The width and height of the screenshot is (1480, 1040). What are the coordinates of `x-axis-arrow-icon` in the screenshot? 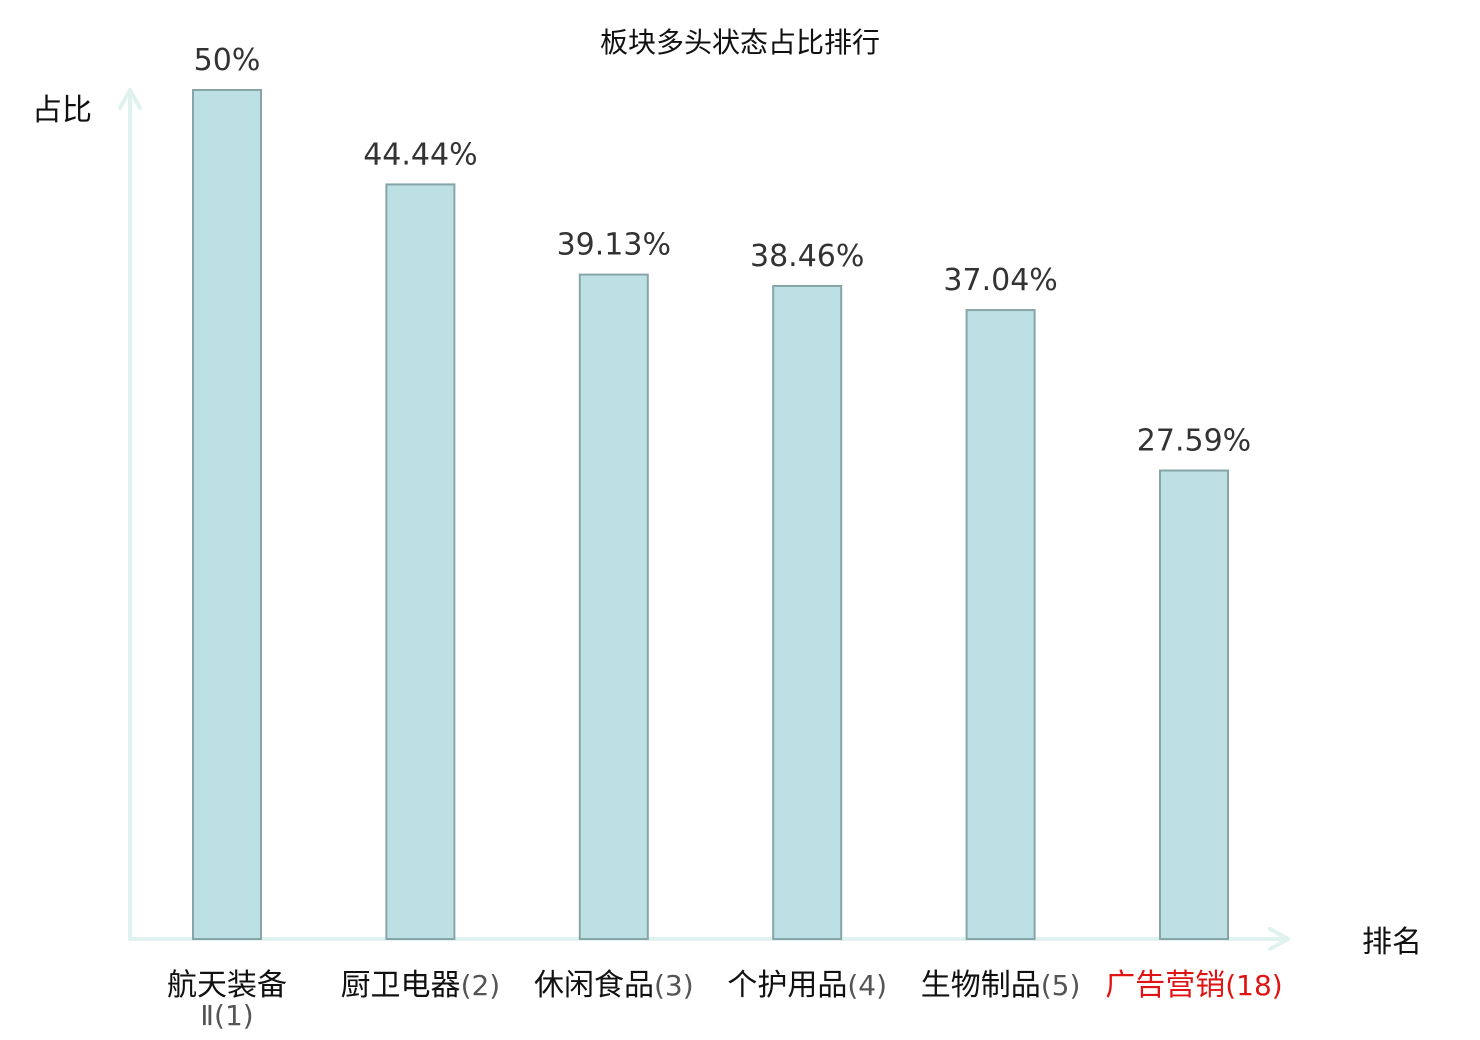 It's located at (1279, 939).